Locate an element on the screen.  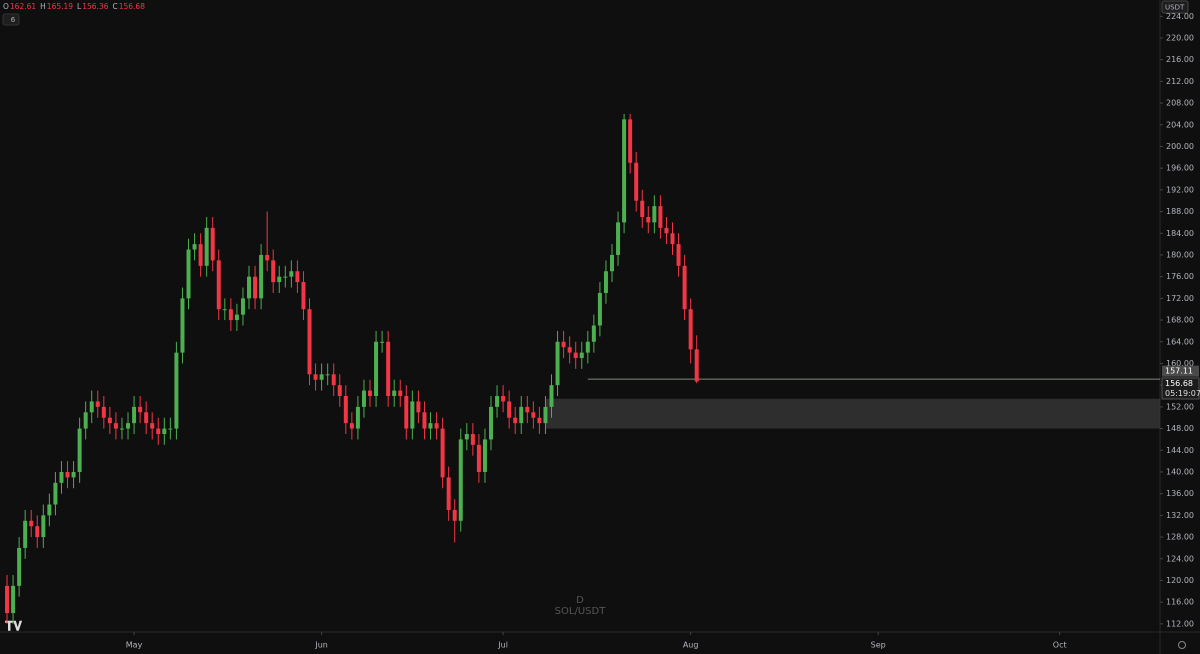
ohlc-header: O 162.61 H 165.19 L 156.36 C 156.68 is located at coordinates (74, 6).